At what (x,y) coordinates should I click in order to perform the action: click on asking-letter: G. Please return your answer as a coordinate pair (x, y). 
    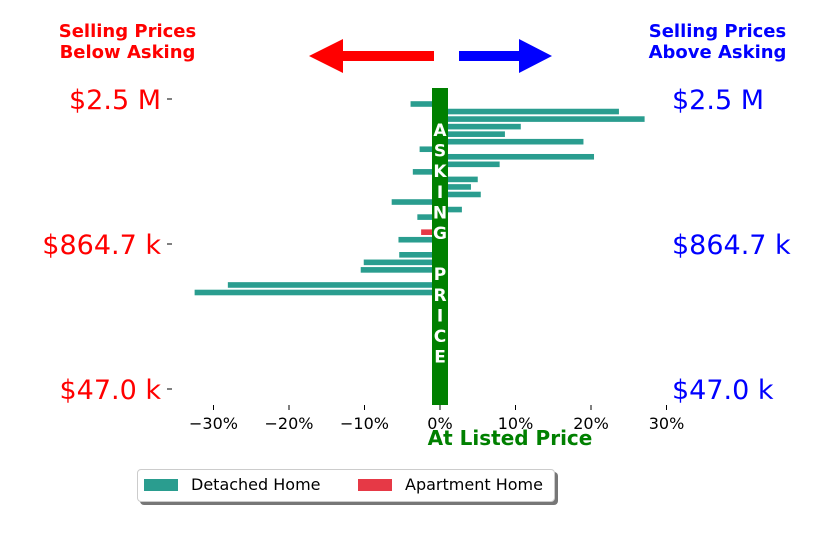
    Looking at the image, I should click on (440, 234).